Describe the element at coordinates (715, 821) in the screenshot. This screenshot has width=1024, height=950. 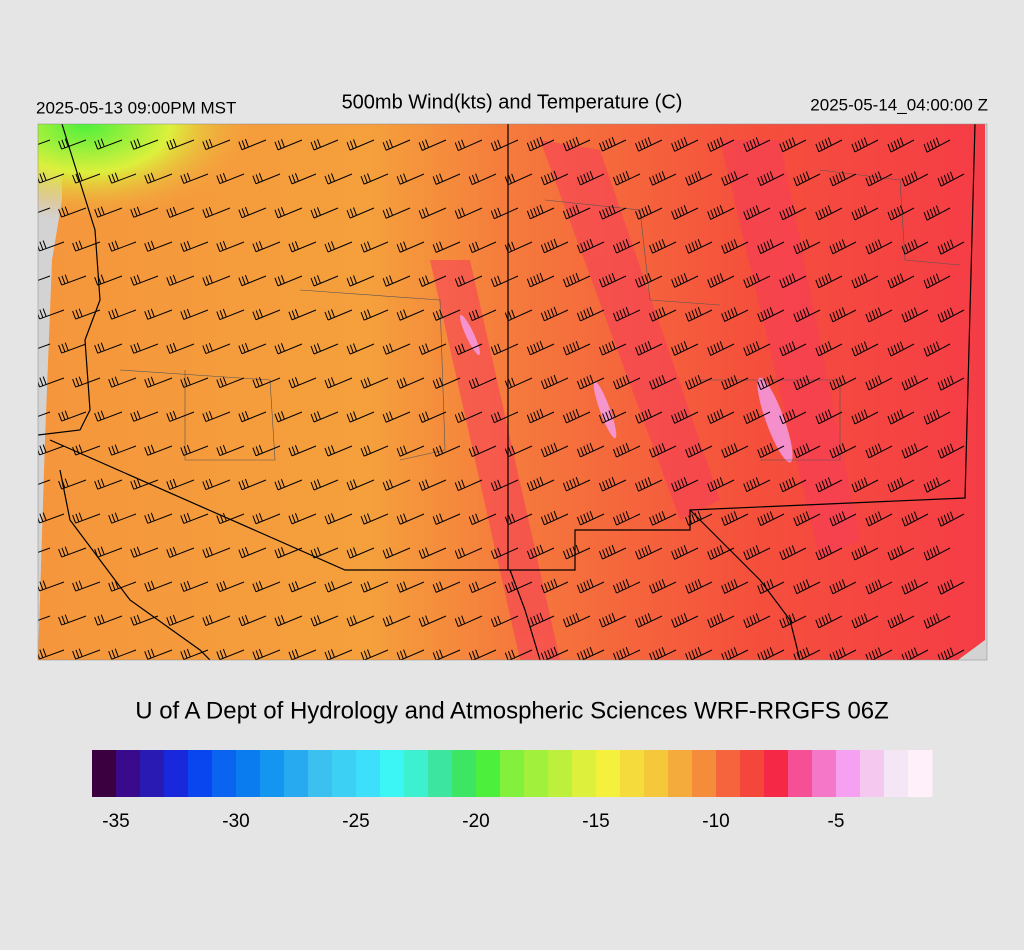
I see `colorbar-tick-label: -10` at that location.